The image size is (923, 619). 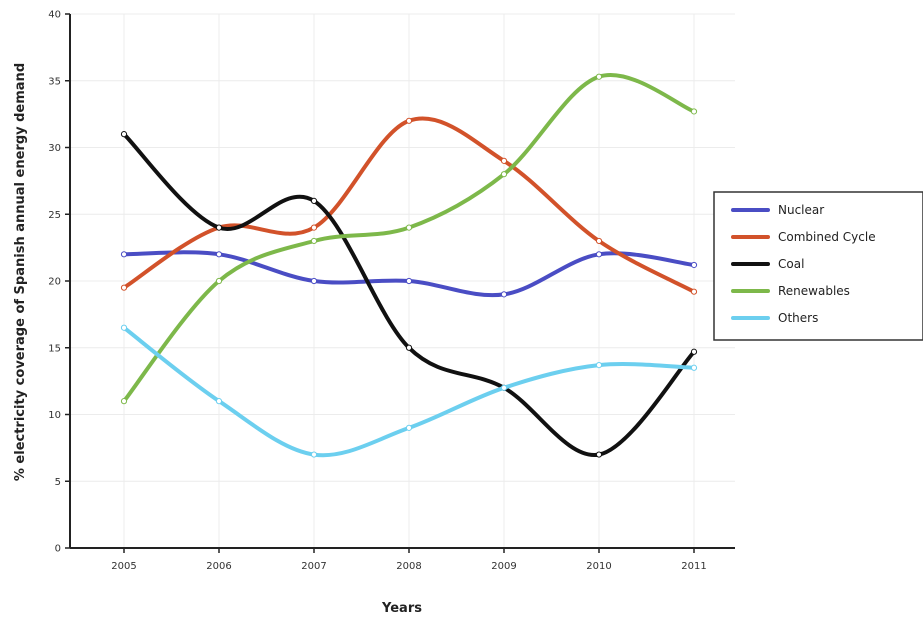 What do you see at coordinates (798, 318) in the screenshot?
I see `legend-label-others: Others` at bounding box center [798, 318].